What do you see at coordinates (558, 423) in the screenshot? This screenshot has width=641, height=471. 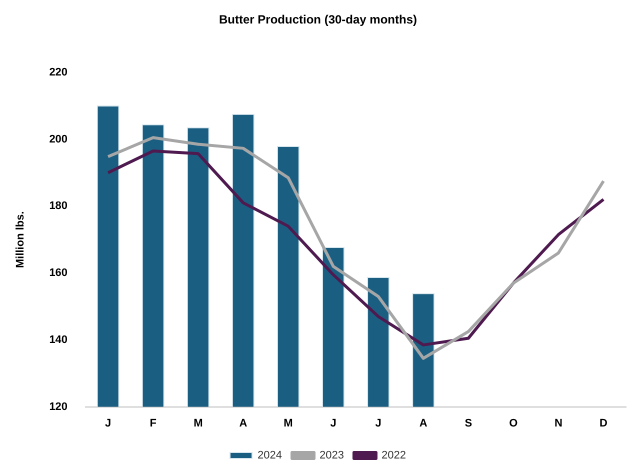 I see `x-tick-label: N` at bounding box center [558, 423].